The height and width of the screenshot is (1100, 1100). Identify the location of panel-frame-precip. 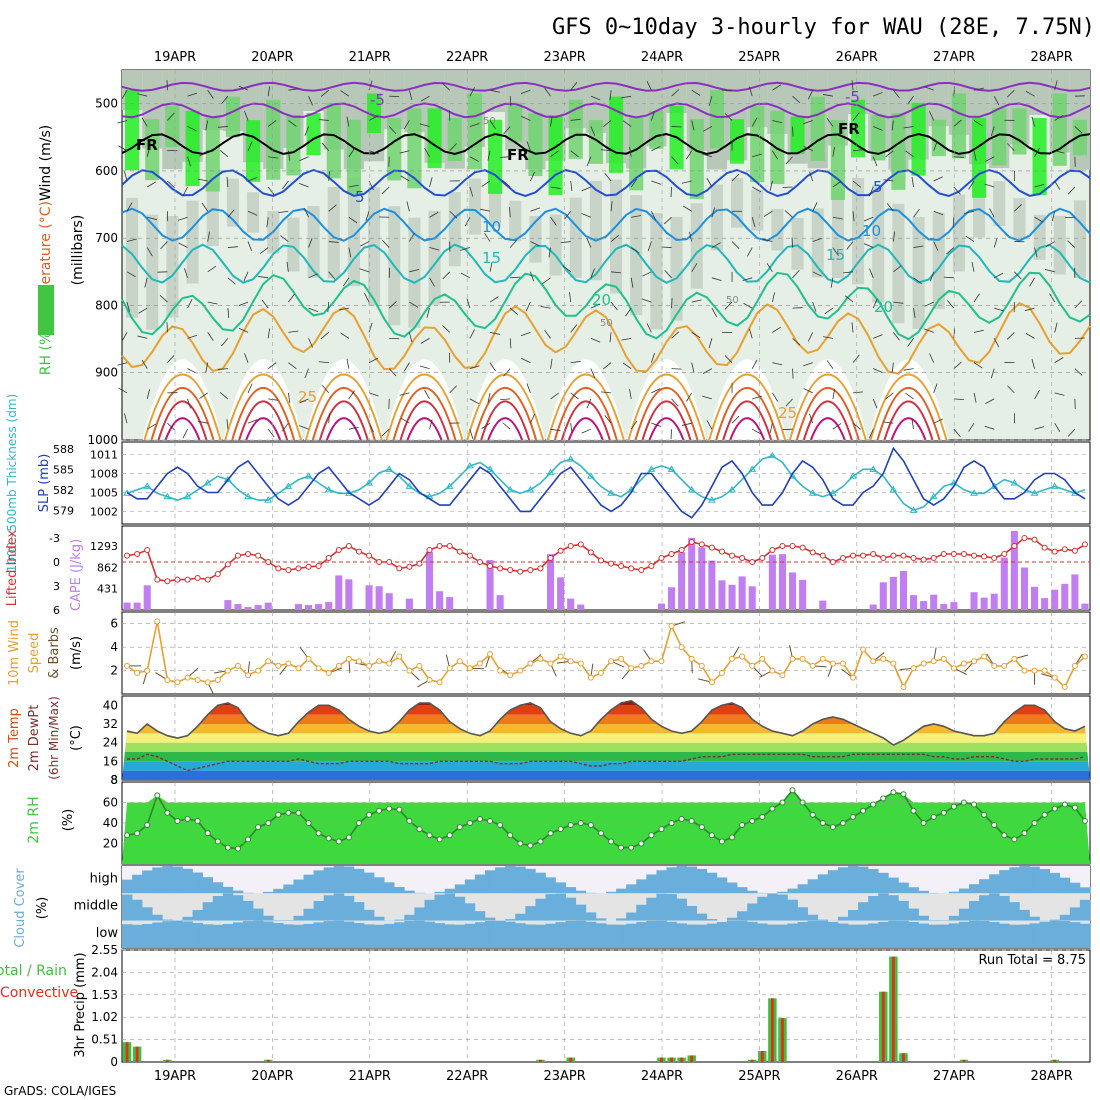
(606, 1006).